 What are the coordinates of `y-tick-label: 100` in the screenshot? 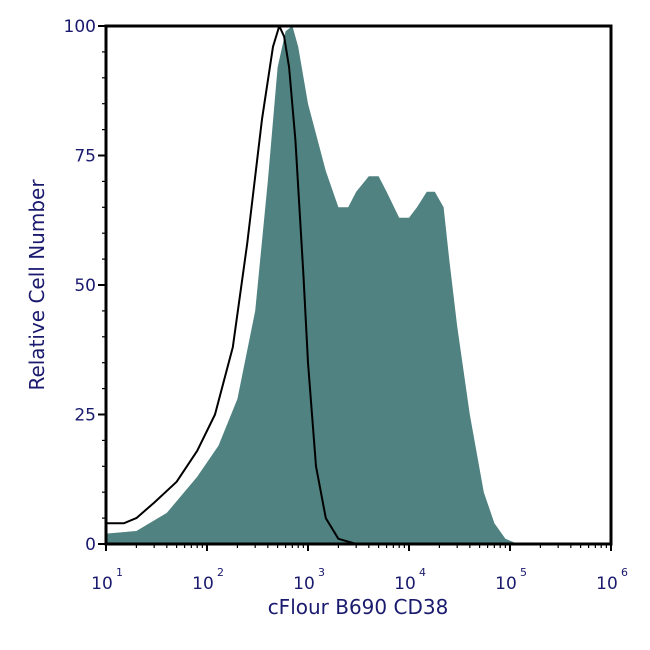 It's located at (80, 27).